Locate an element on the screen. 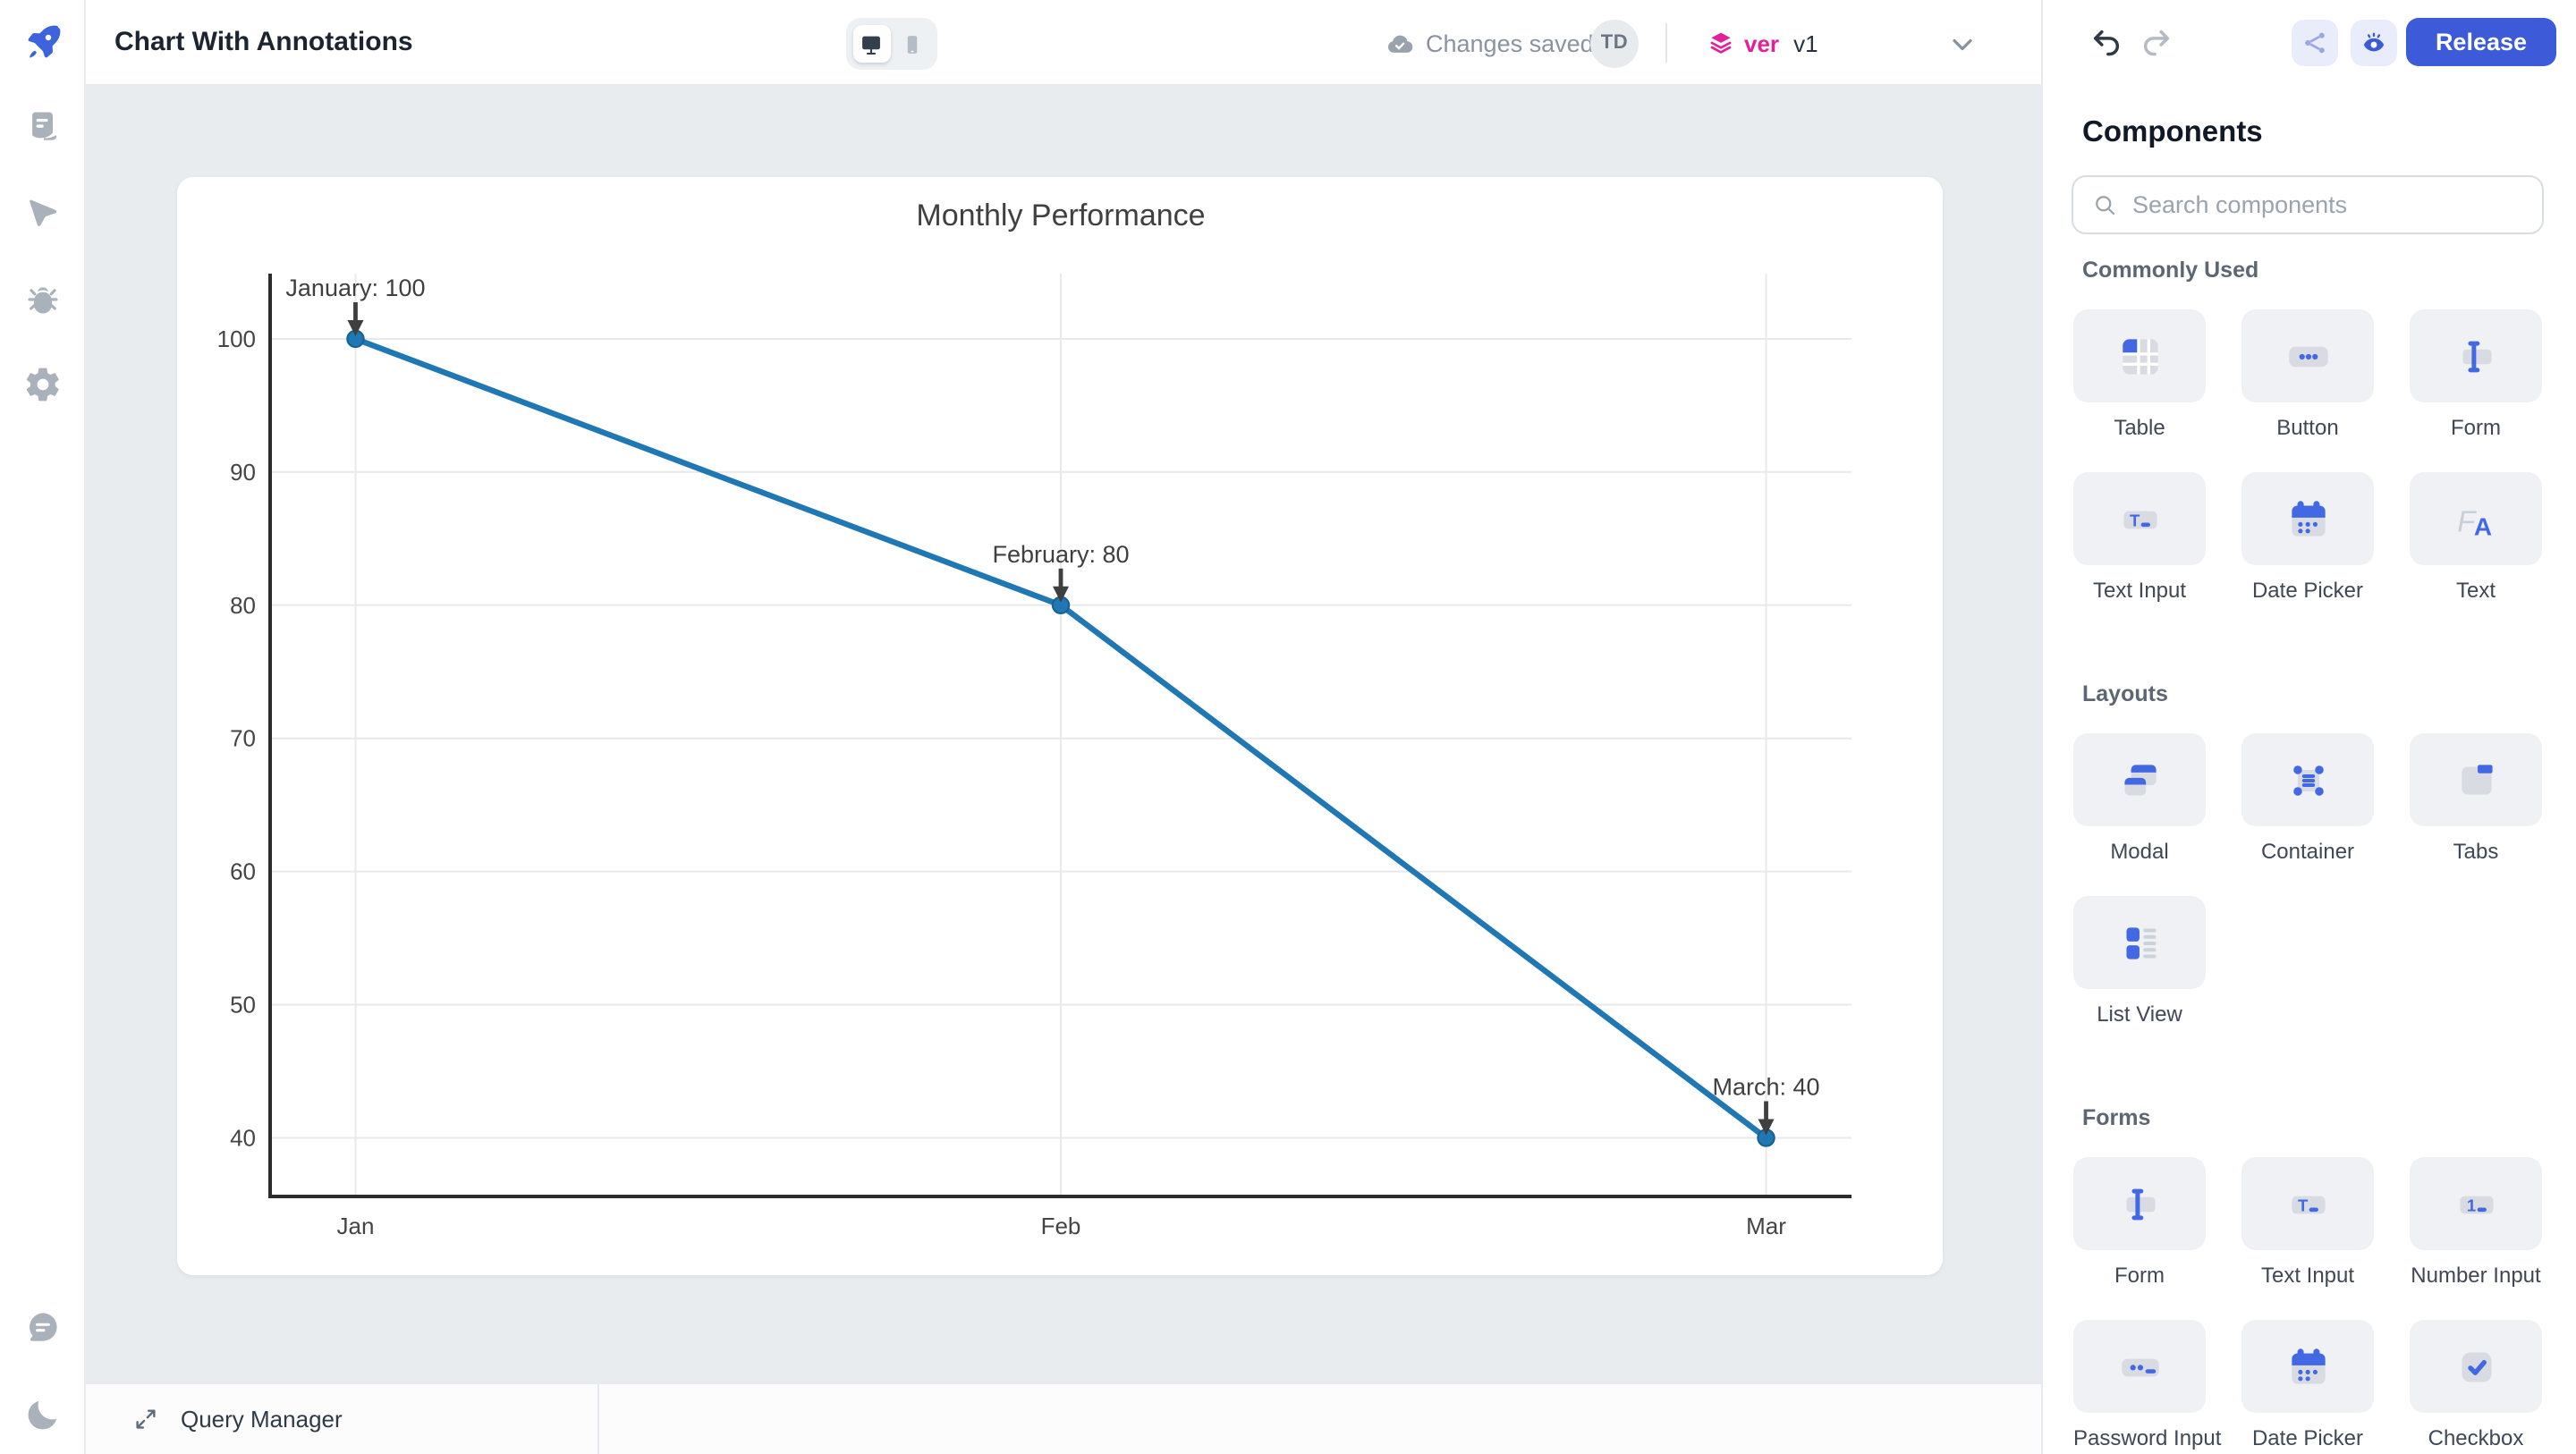 Image resolution: width=2576 pixels, height=1454 pixels. layers-icon is located at coordinates (1721, 43).